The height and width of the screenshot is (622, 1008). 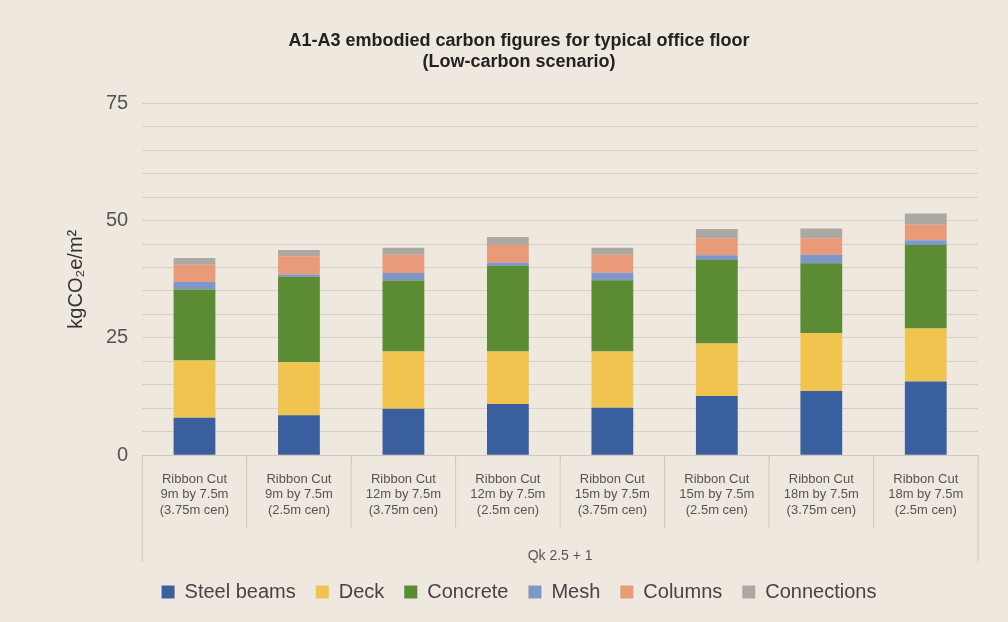 What do you see at coordinates (683, 590) in the screenshot?
I see `legend-label: Columns` at bounding box center [683, 590].